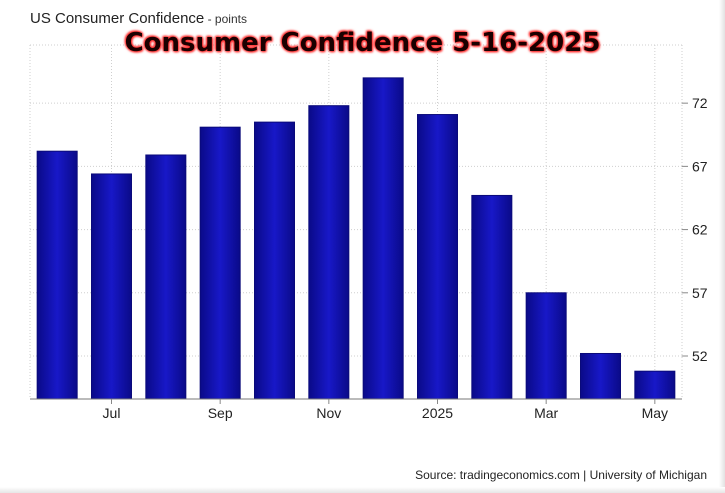 The image size is (725, 493). I want to click on bar-jan-2025, so click(437, 257).